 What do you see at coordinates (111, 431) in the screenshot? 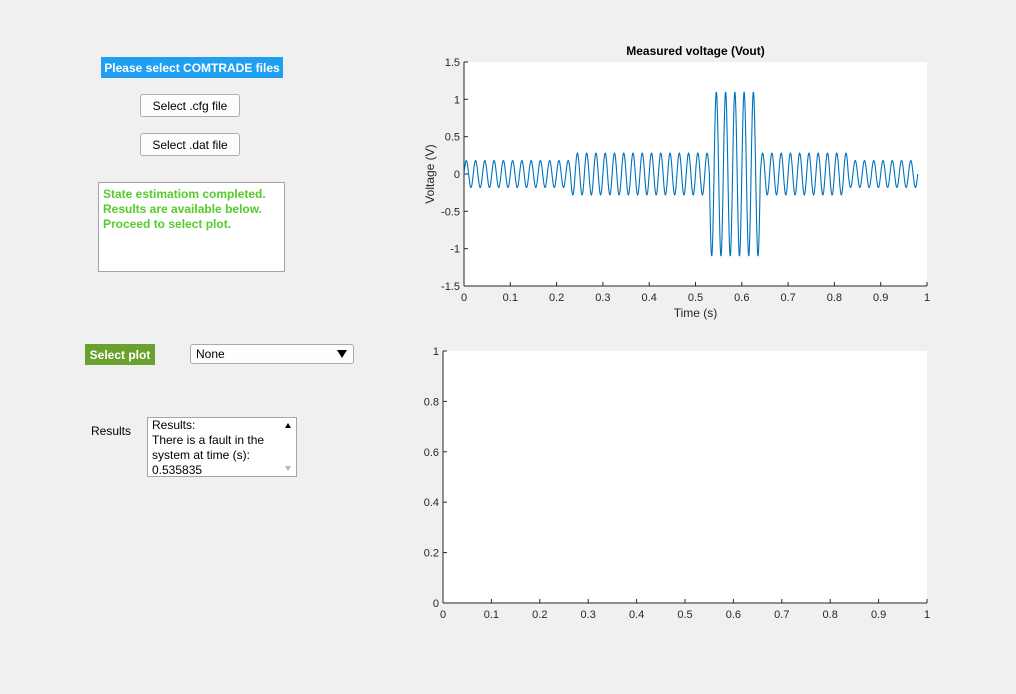
I see `results-label: Results` at bounding box center [111, 431].